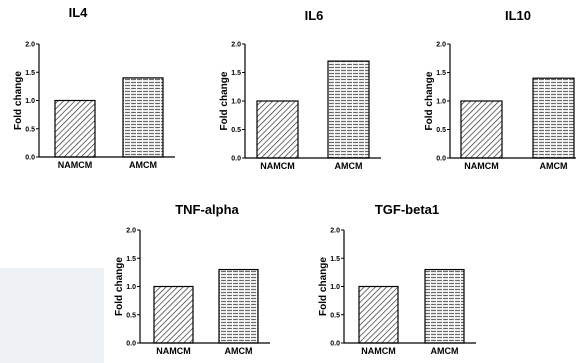  Describe the element at coordinates (94, 87) in the screenshot. I see `chart-0: IL4 Fold change NAMCM AMCM 0.0 0.5 1.0 1.5 2.0` at that location.